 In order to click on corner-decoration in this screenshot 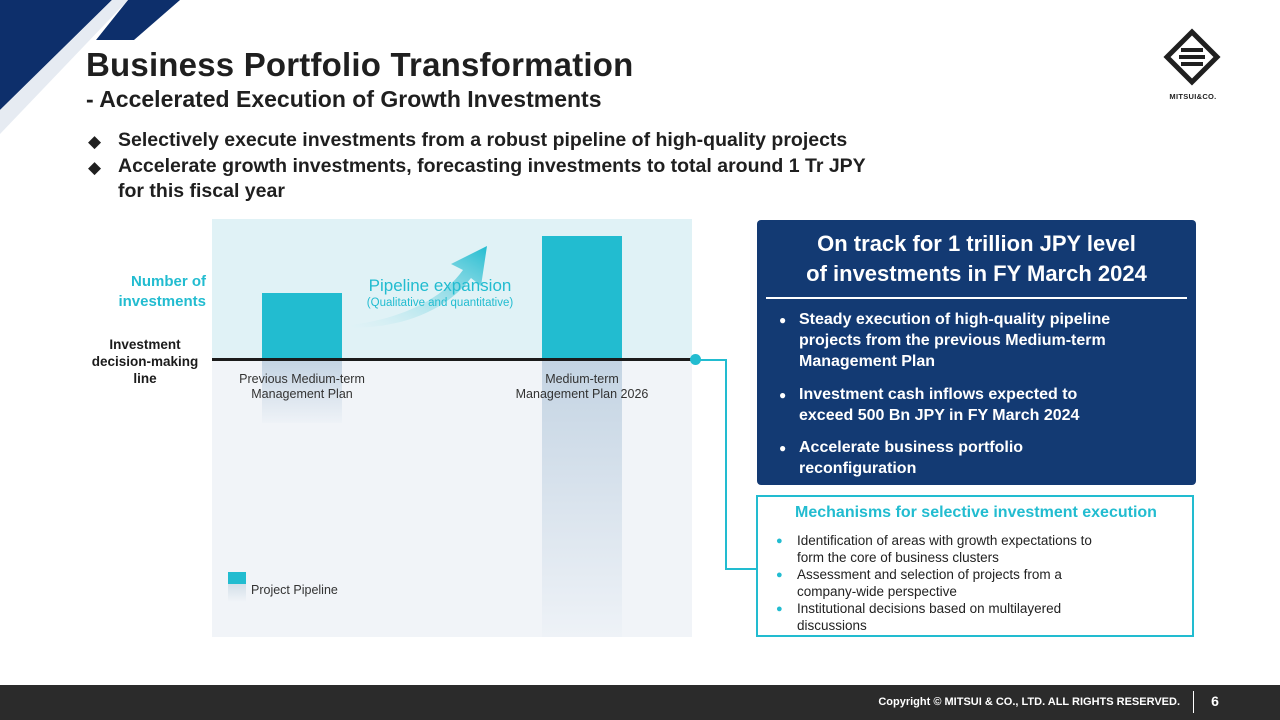, I will do `click(90, 67)`.